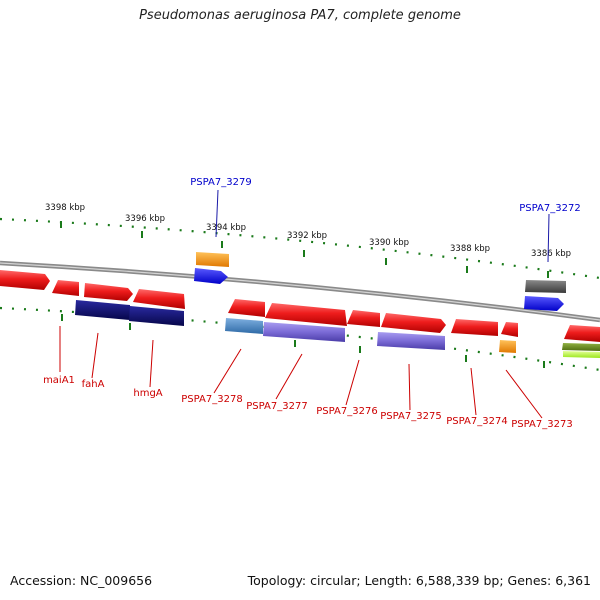 The width and height of the screenshot is (600, 600). What do you see at coordinates (551, 254) in the screenshot?
I see `scale-label: 3386 kbp` at bounding box center [551, 254].